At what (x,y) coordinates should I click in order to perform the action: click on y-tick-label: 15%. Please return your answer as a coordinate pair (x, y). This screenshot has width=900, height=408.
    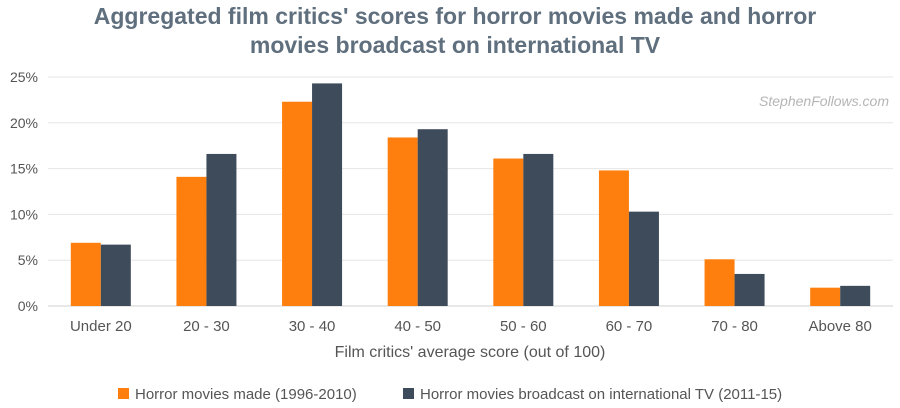
    Looking at the image, I should click on (24, 169).